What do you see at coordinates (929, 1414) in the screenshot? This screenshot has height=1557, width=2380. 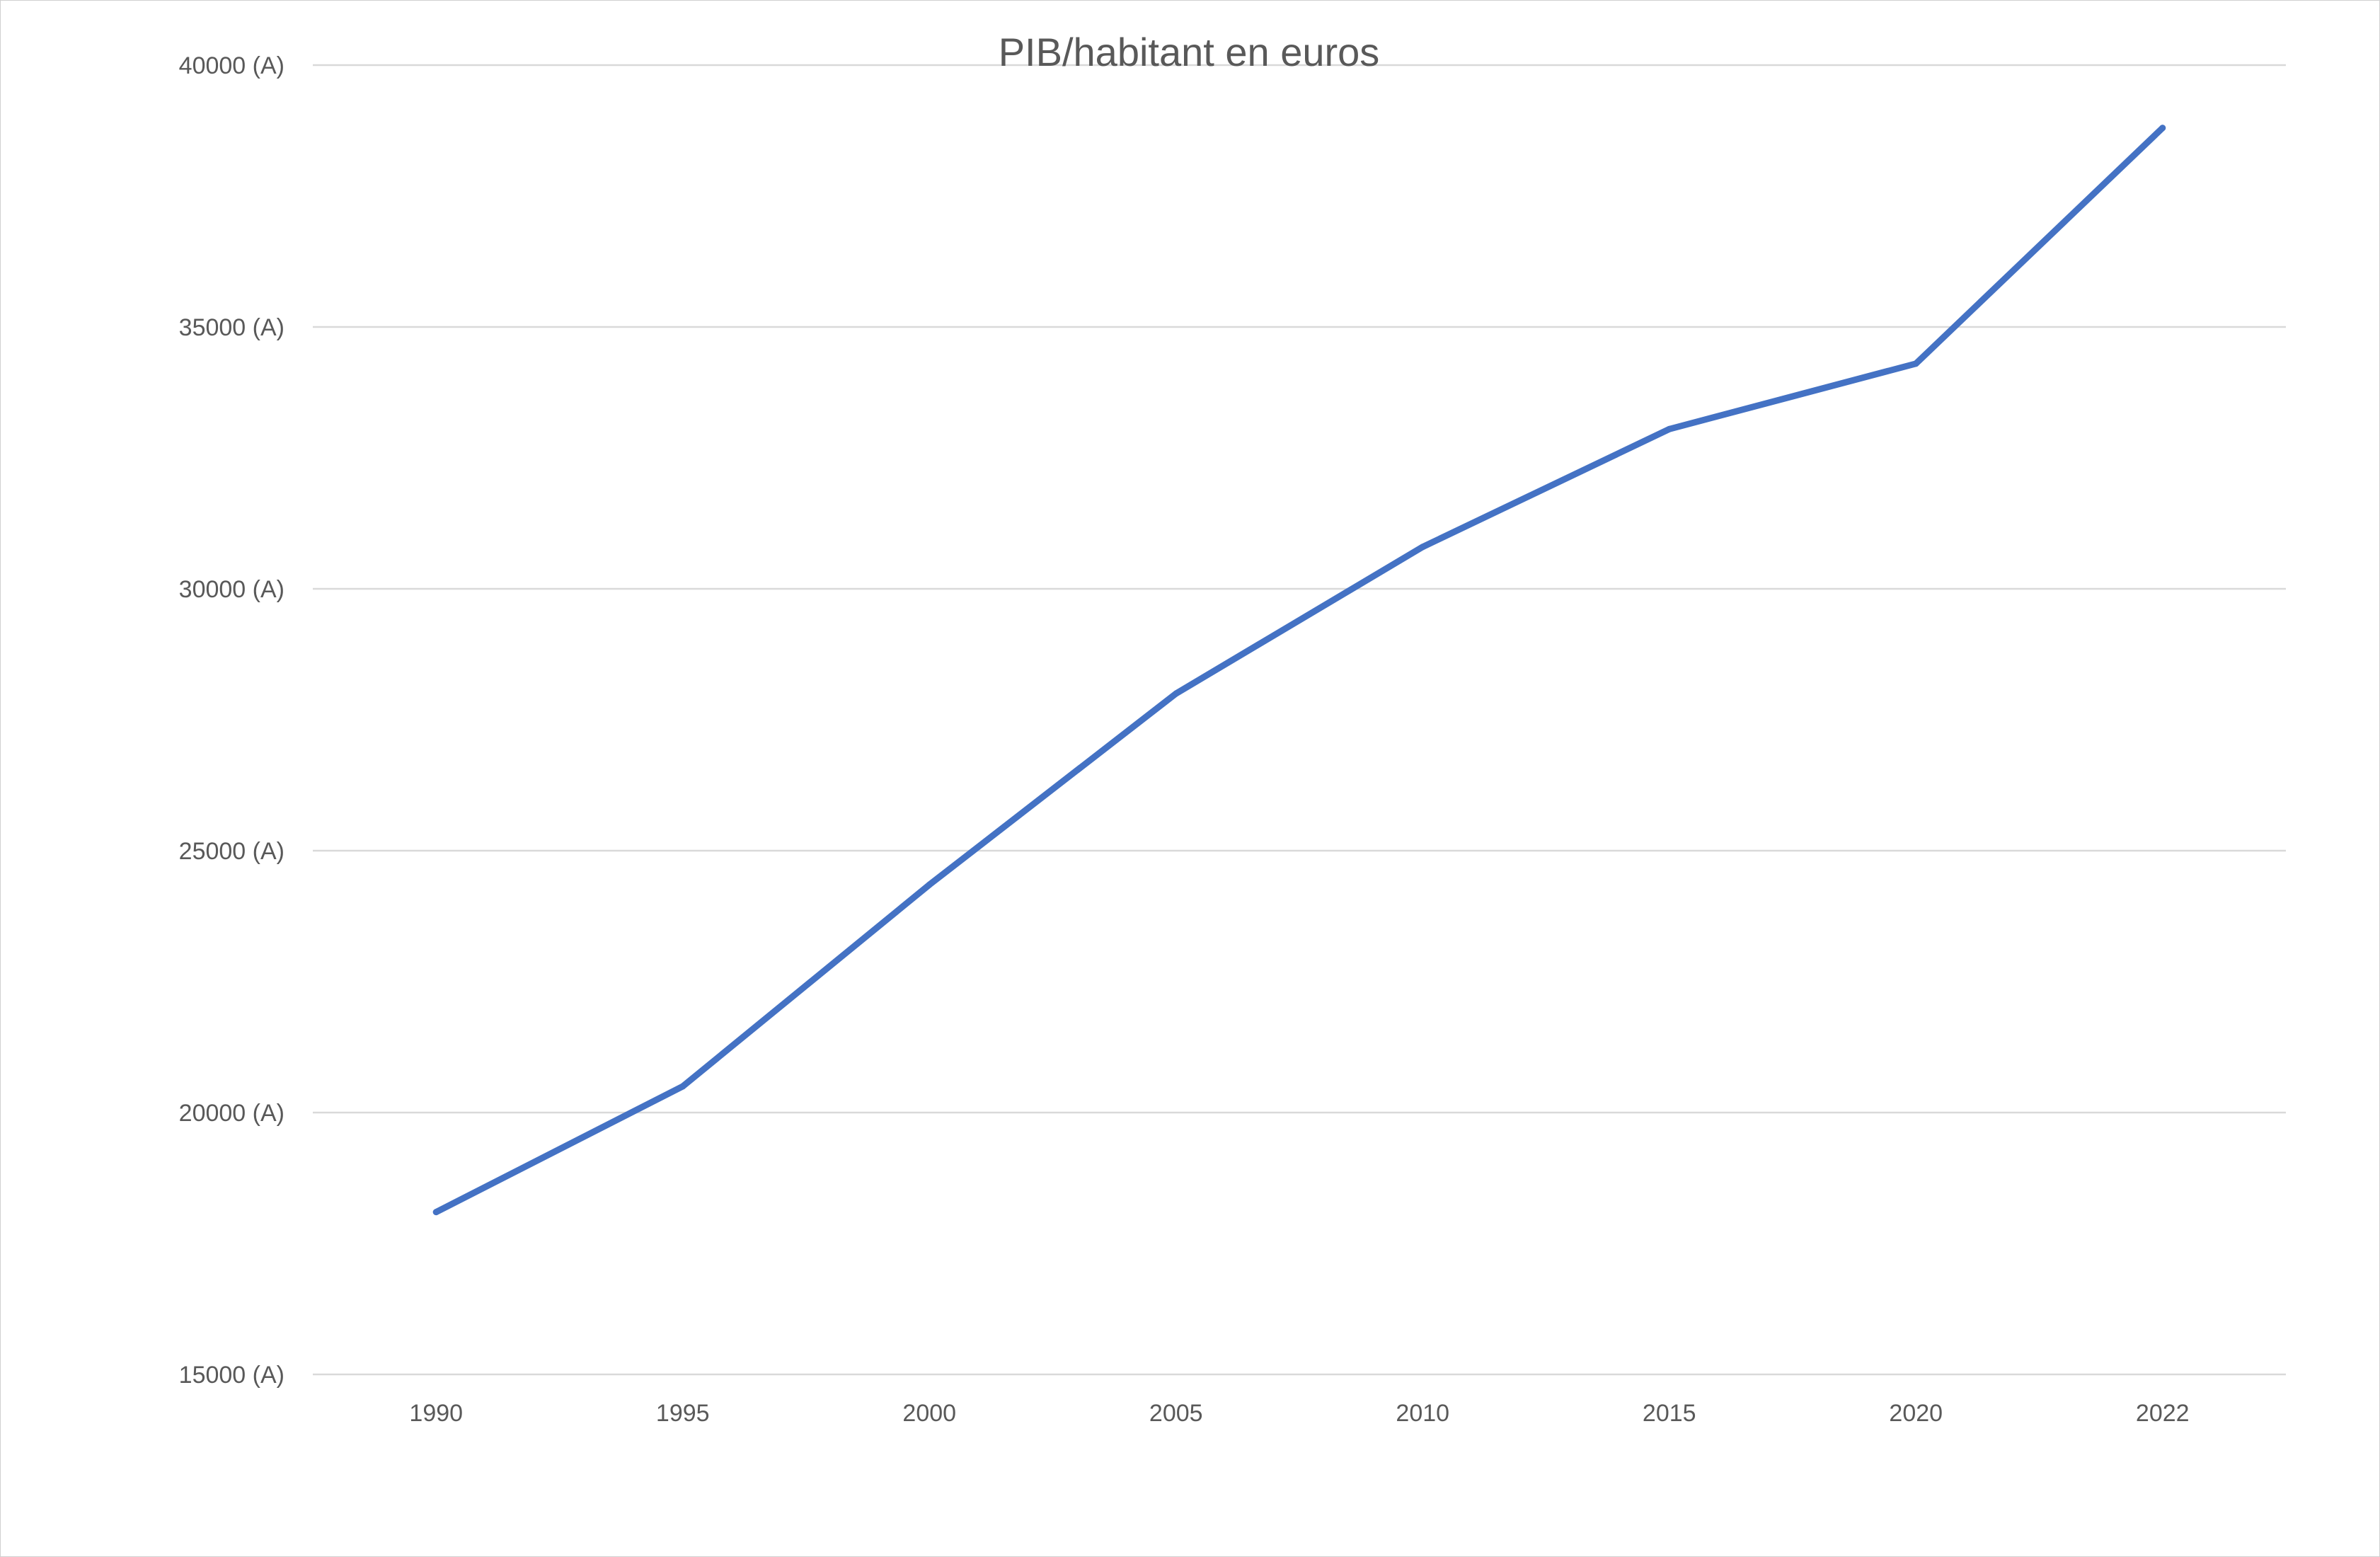 I see `x-tick-label: 2000` at bounding box center [929, 1414].